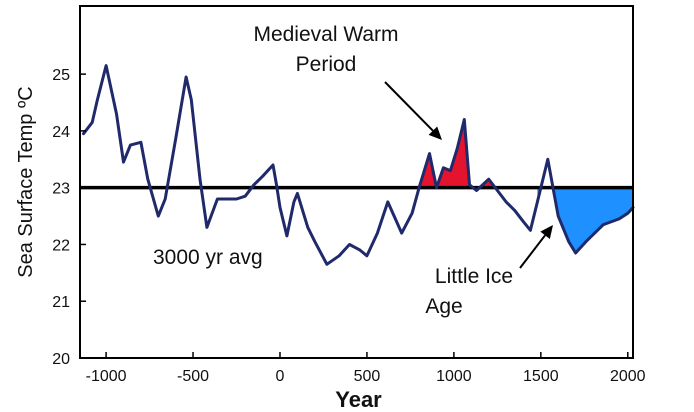 The image size is (694, 412). I want to click on little-ice-age-label-line2: Age, so click(443, 306).